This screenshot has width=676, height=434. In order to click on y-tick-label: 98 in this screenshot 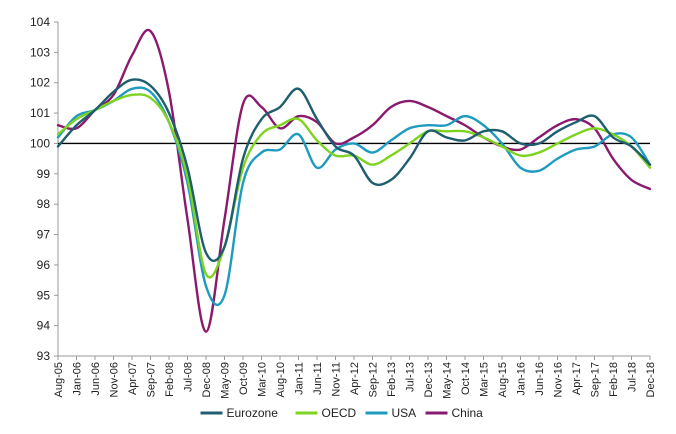, I will do `click(44, 204)`.